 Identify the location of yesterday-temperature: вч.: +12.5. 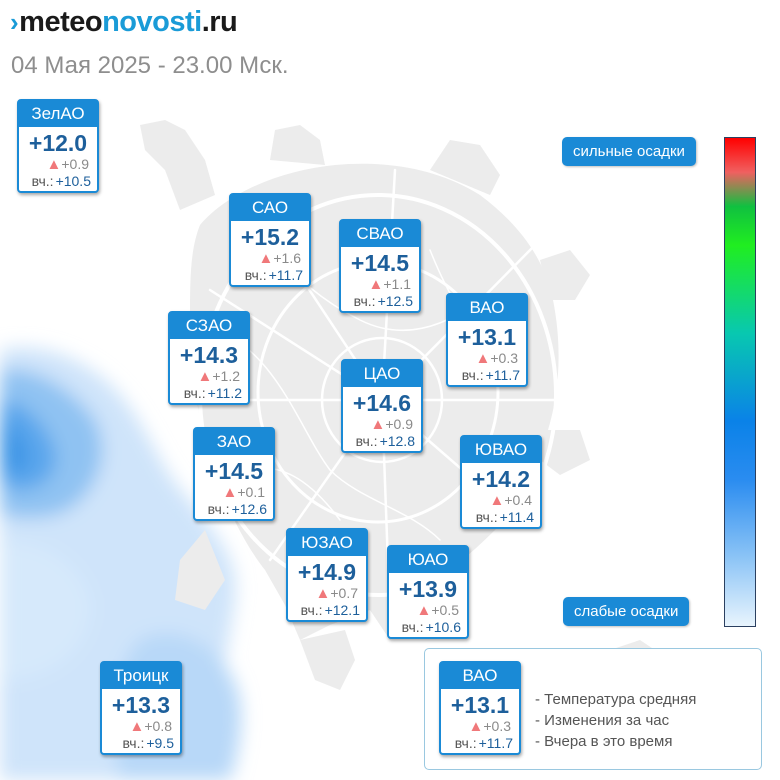
(380, 301).